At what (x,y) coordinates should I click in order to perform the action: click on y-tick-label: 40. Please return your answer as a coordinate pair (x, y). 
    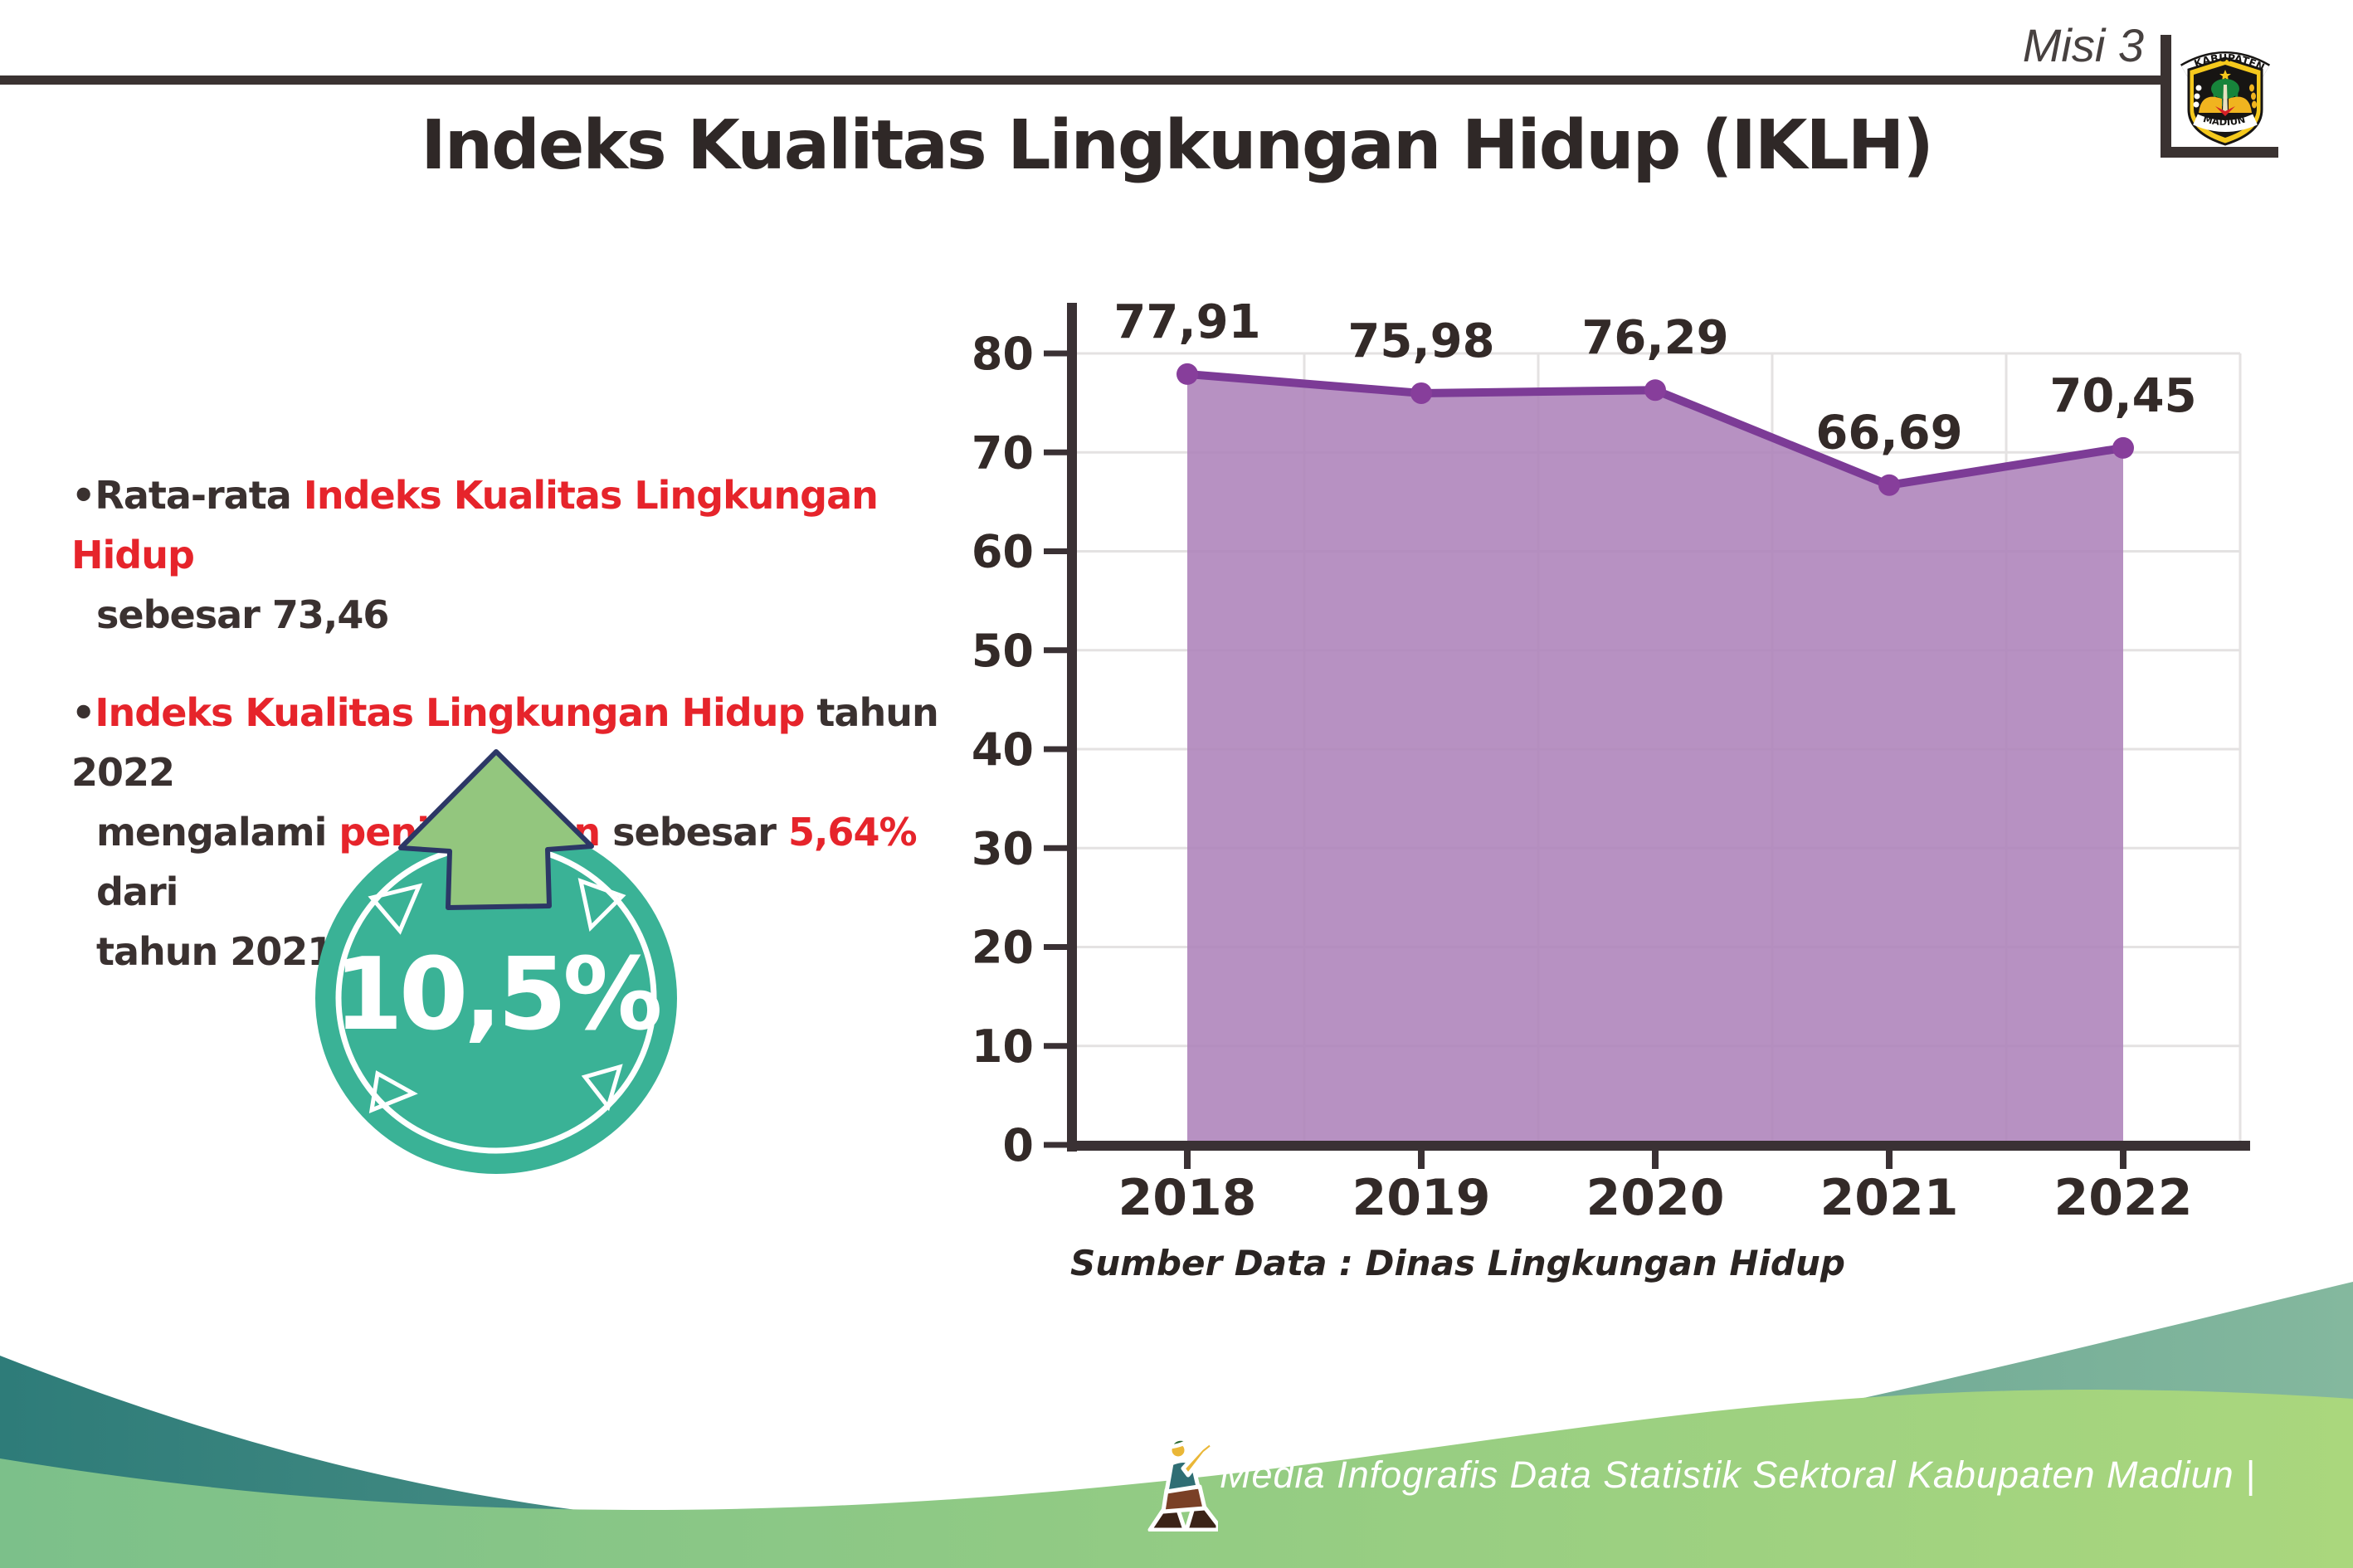
    Looking at the image, I should click on (1003, 749).